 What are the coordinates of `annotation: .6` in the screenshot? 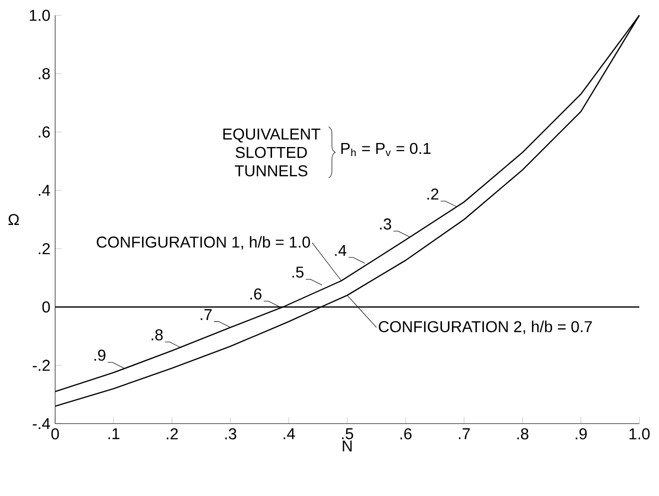 It's located at (256, 294).